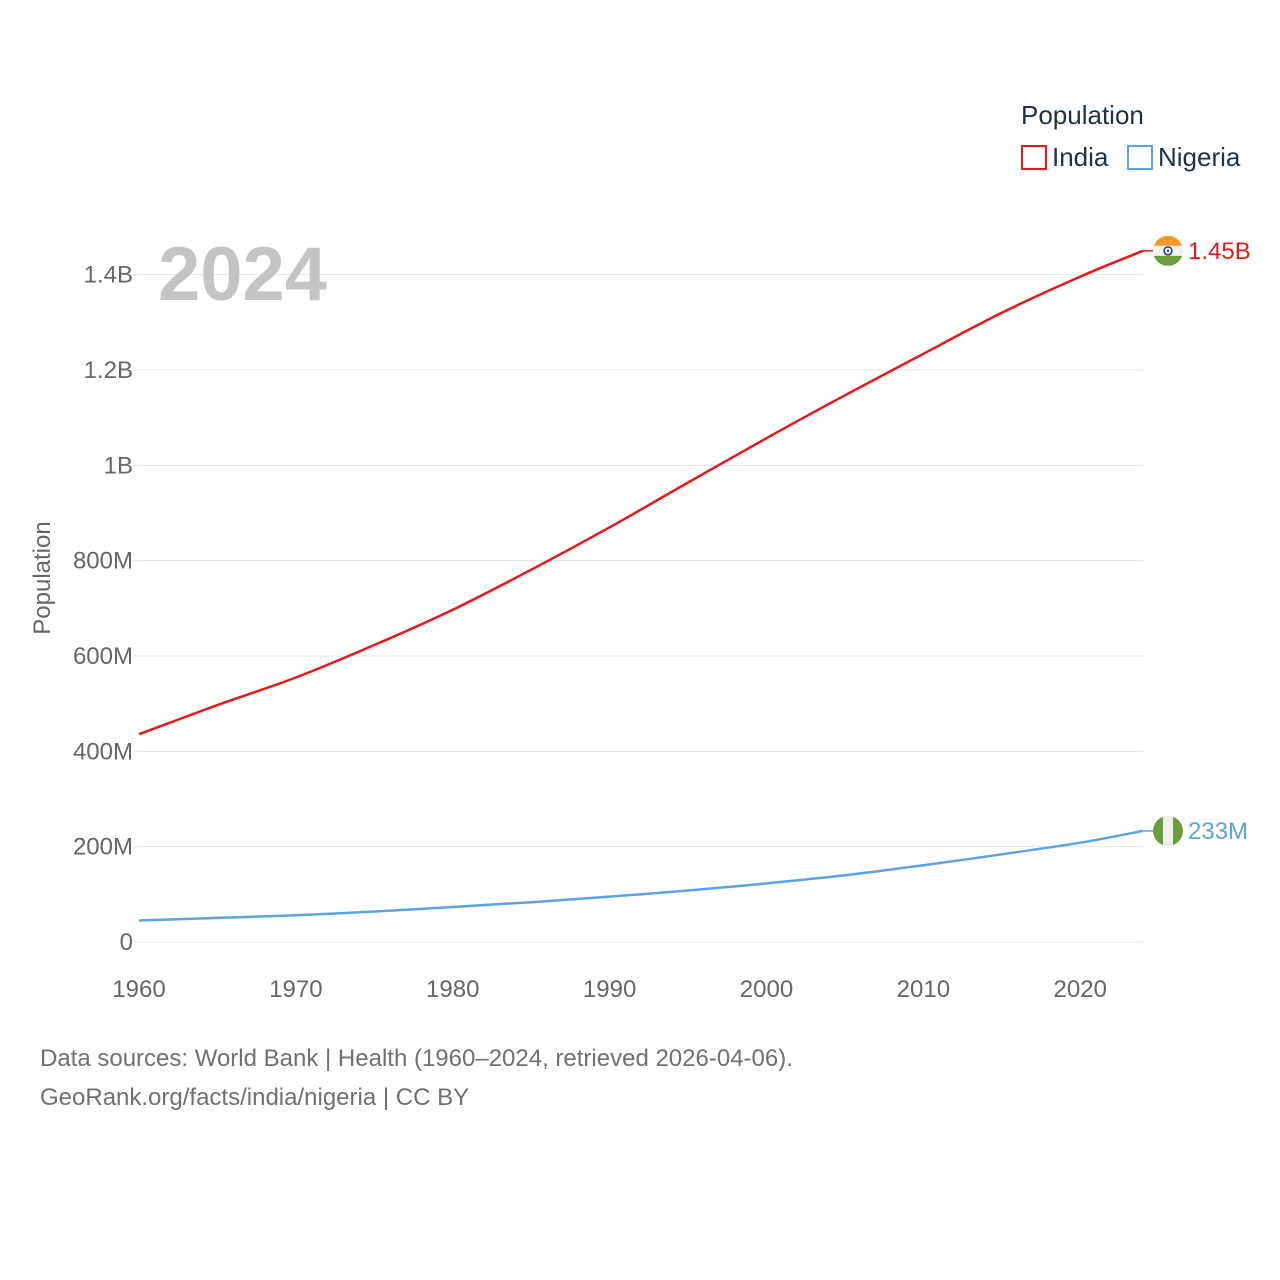  Describe the element at coordinates (1218, 831) in the screenshot. I see `nigeria-end-value-label: 233M` at that location.